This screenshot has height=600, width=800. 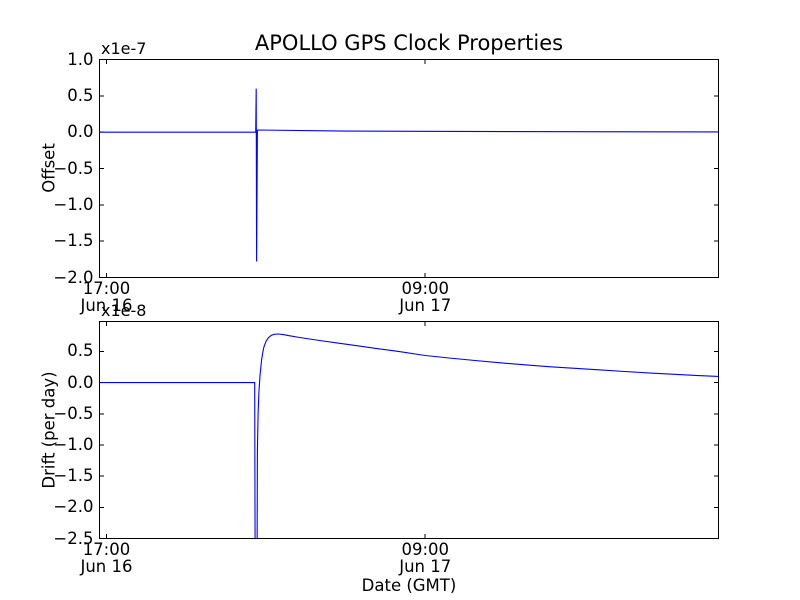 What do you see at coordinates (124, 48) in the screenshot?
I see `top-axis-scale-label: x1e-7` at bounding box center [124, 48].